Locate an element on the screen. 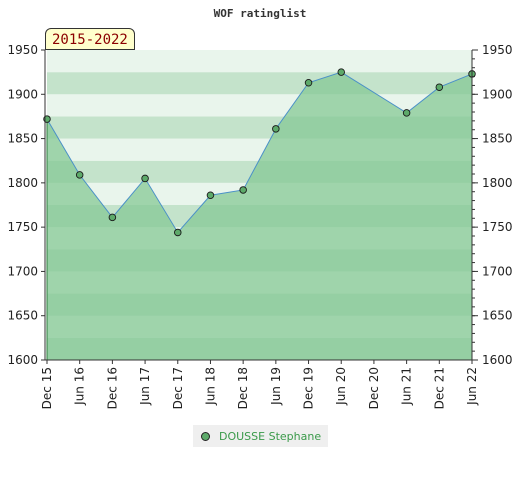 The image size is (520, 480). y-tick-label-right: 1900 is located at coordinates (497, 94).